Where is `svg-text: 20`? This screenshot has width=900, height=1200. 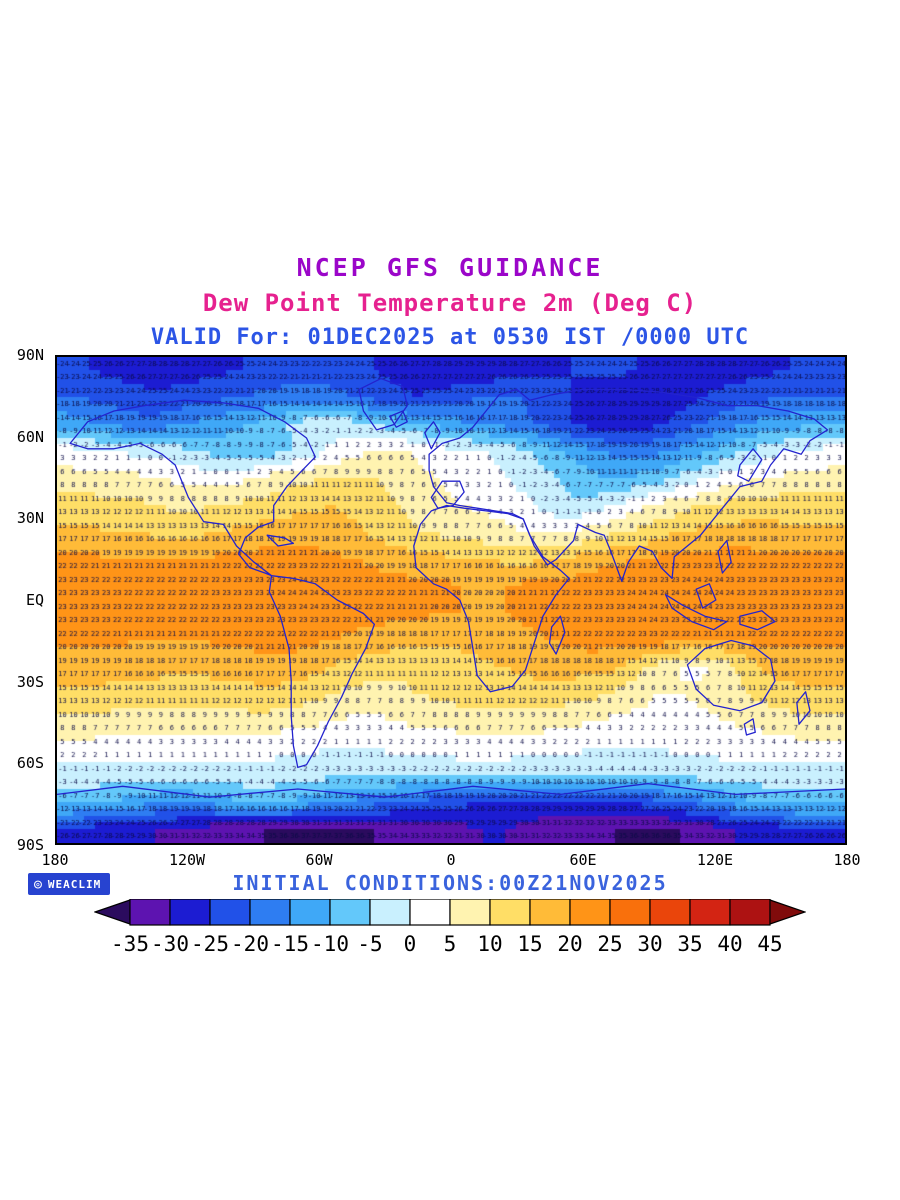 svg-text: 20 is located at coordinates (569, 944).